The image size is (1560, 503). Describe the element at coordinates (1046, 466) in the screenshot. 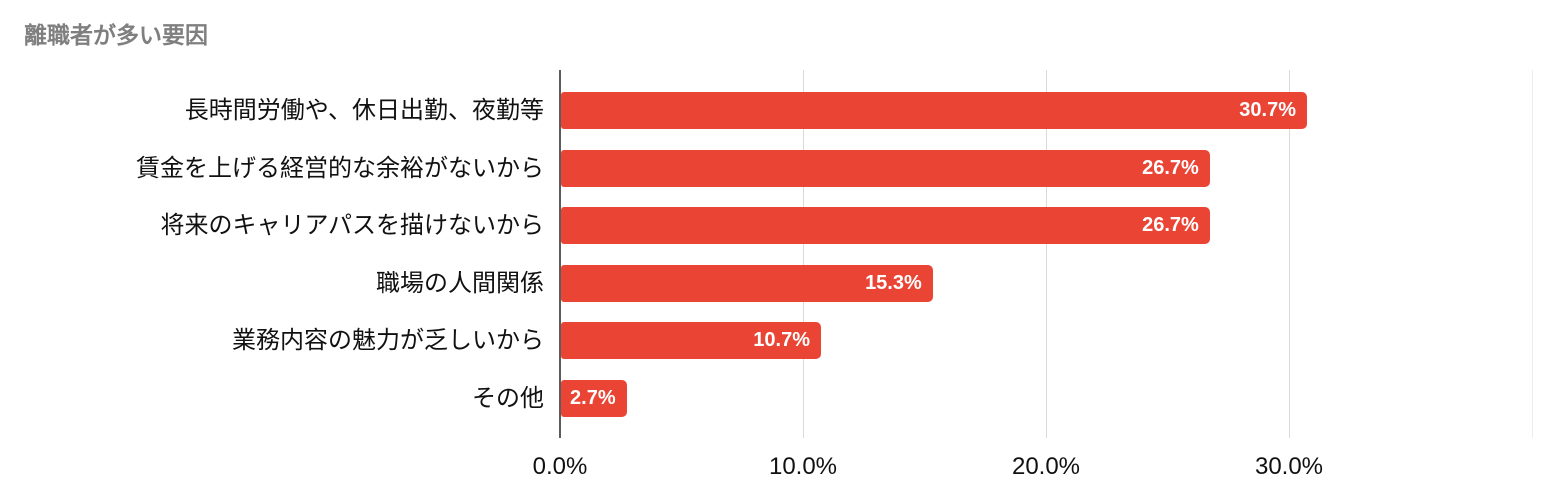

I see `x-tick-label: 20.0%` at that location.